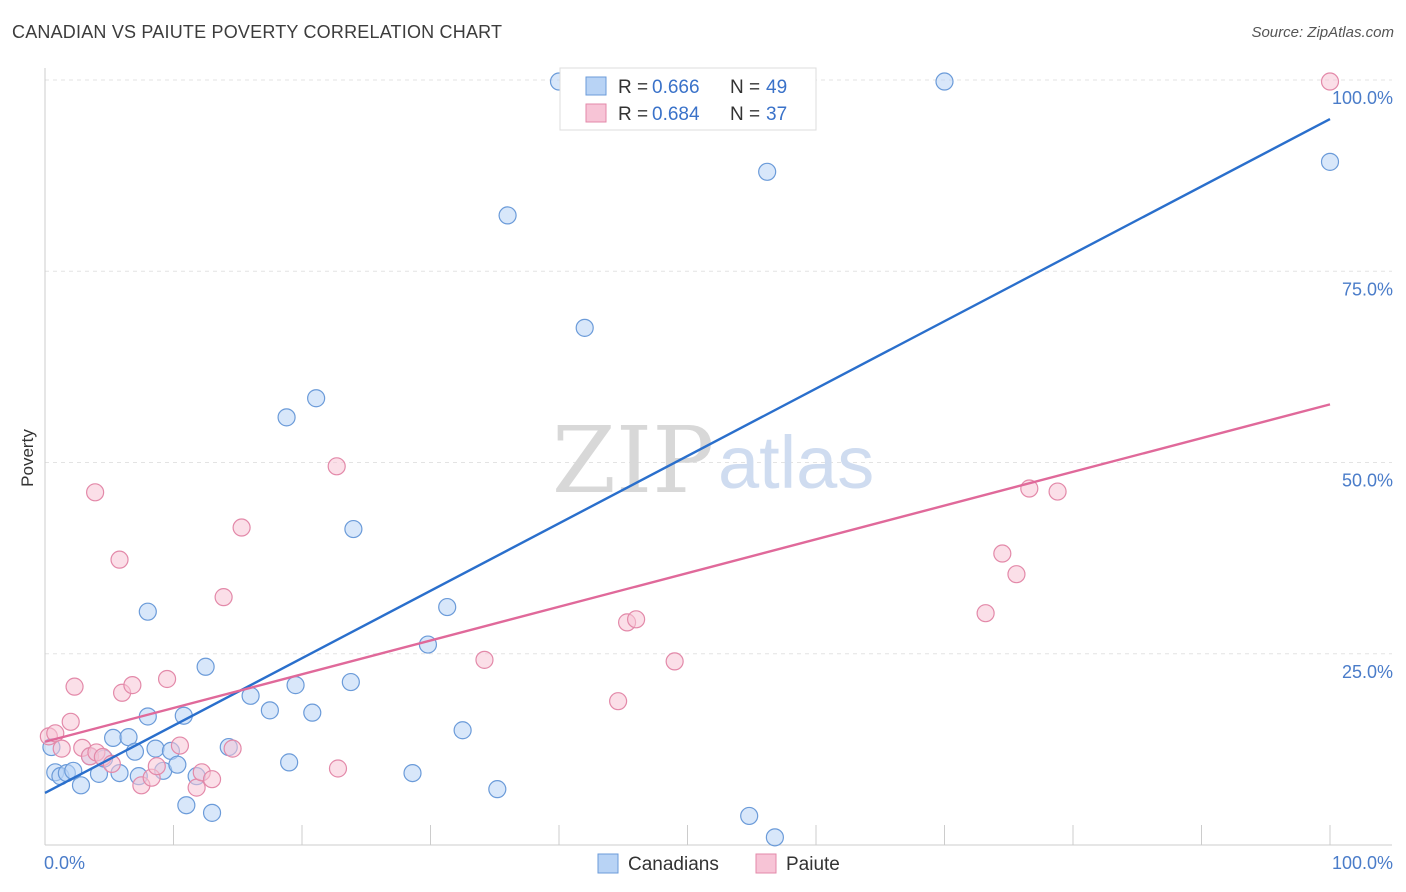 The height and width of the screenshot is (892, 1406). I want to click on y-tick-label-2: 75.0%, so click(1367, 289).